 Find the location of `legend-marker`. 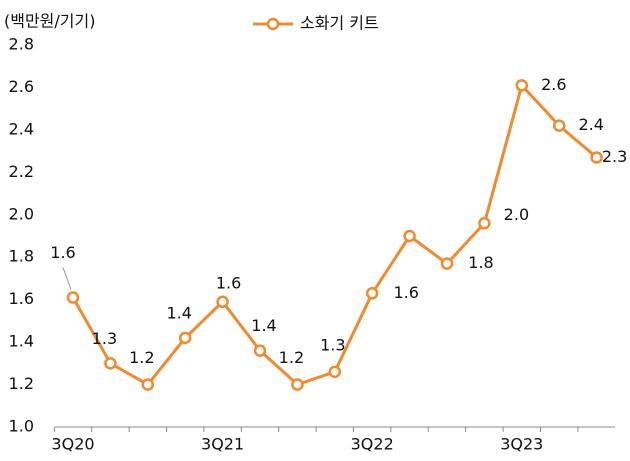

legend-marker is located at coordinates (273, 24).